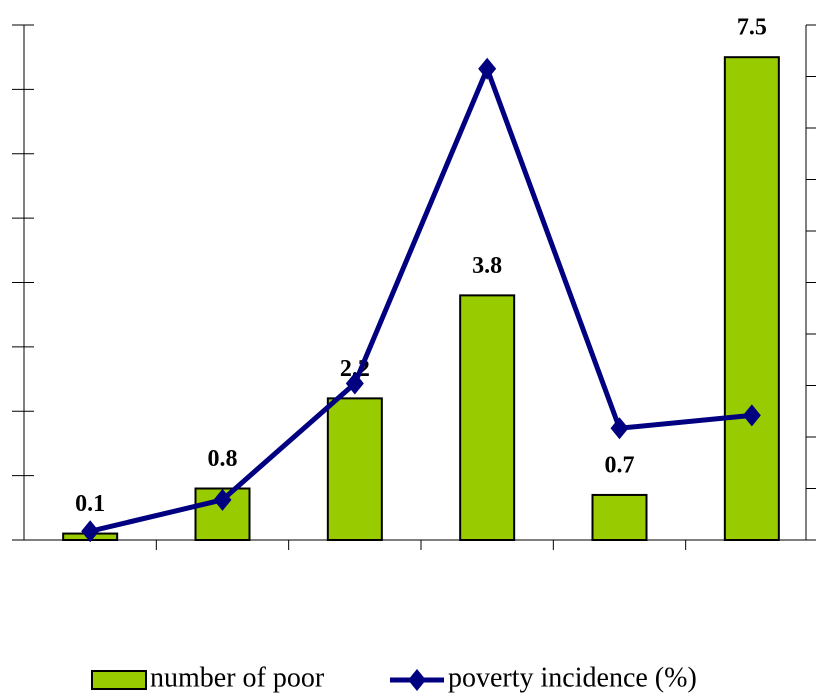 The width and height of the screenshot is (820, 698). I want to click on value-label: 0.8, so click(223, 459).